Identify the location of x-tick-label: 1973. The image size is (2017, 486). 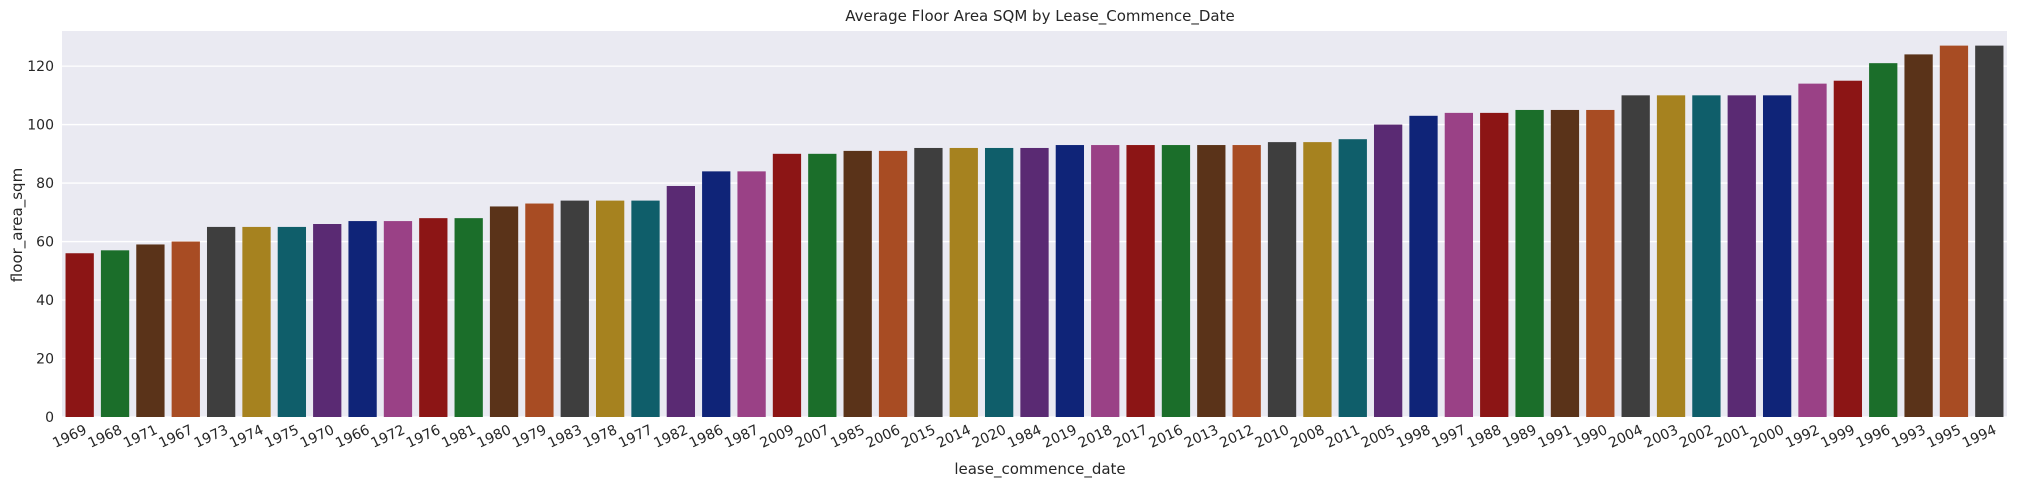
(211, 437).